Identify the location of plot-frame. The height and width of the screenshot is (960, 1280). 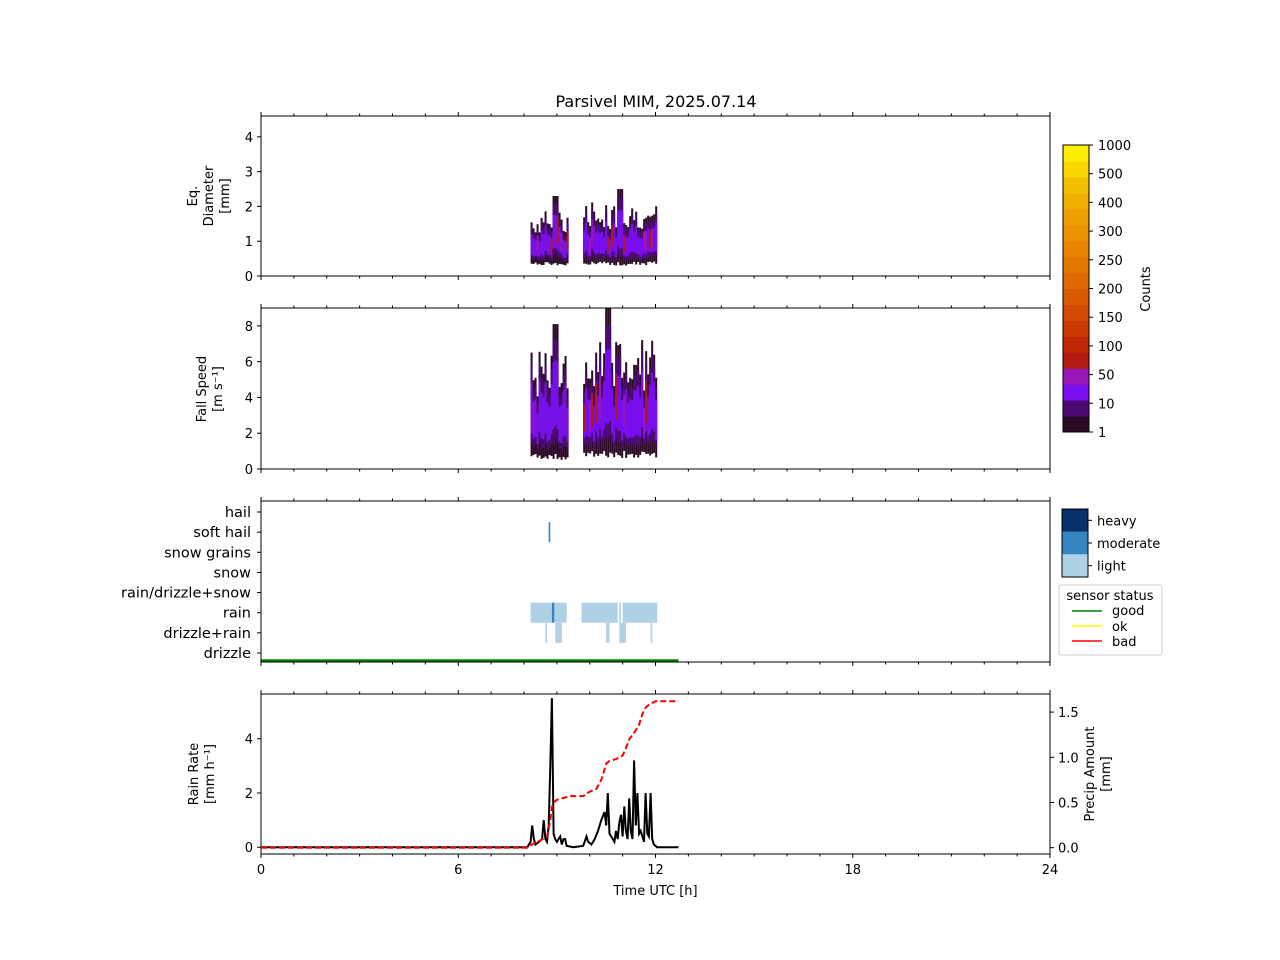
(655, 581).